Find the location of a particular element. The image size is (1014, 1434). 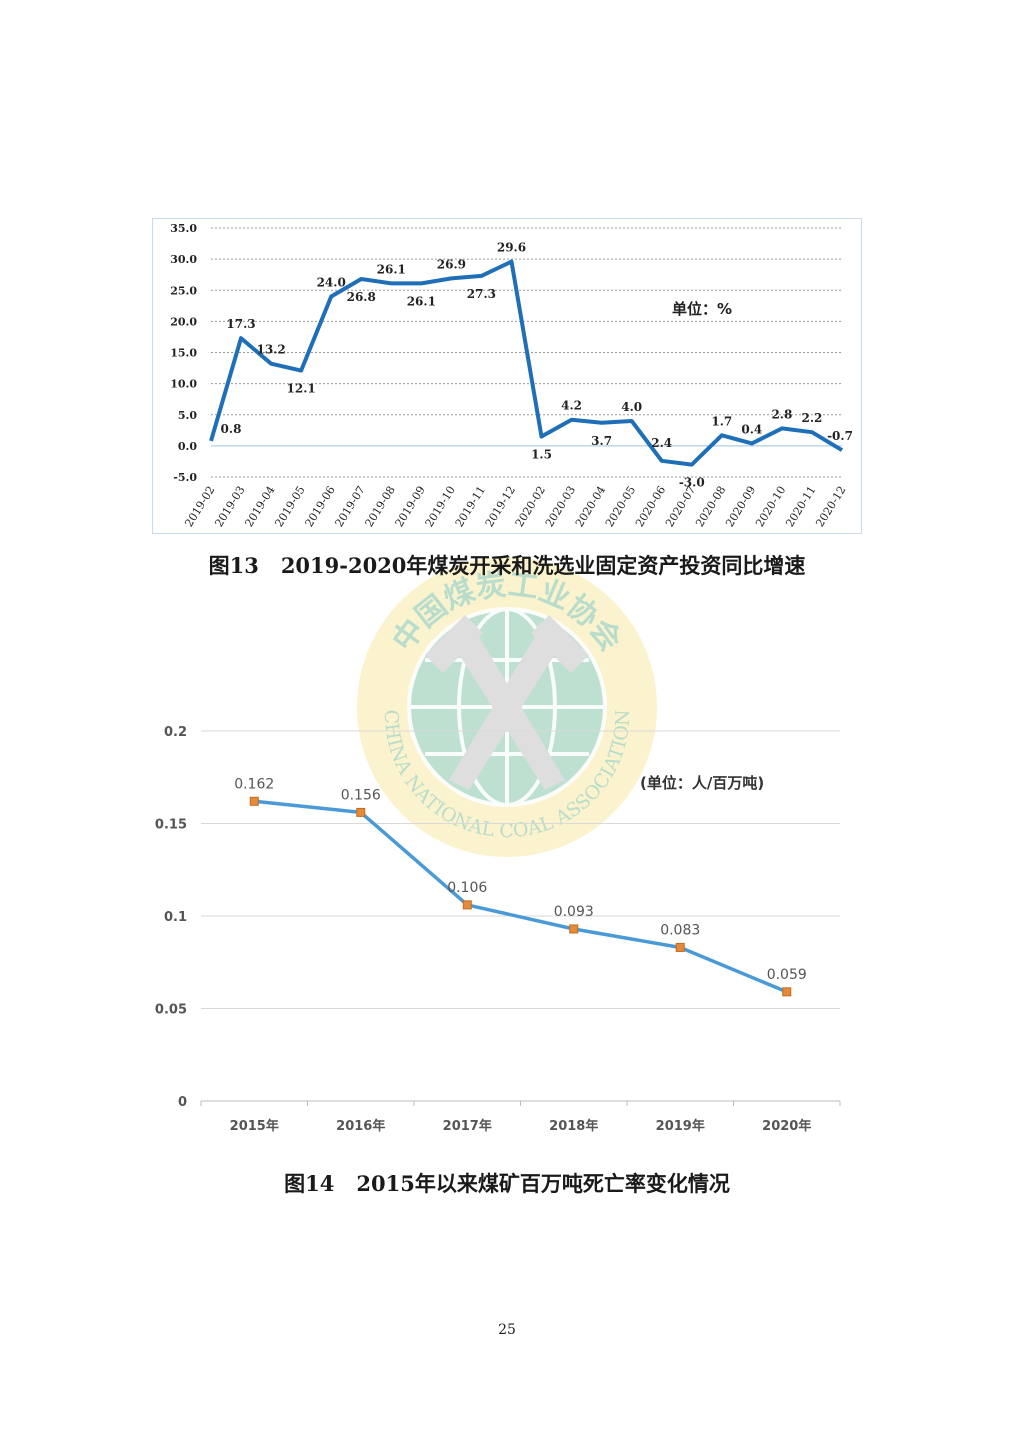

chart13-data-label: 29.6 is located at coordinates (511, 248).